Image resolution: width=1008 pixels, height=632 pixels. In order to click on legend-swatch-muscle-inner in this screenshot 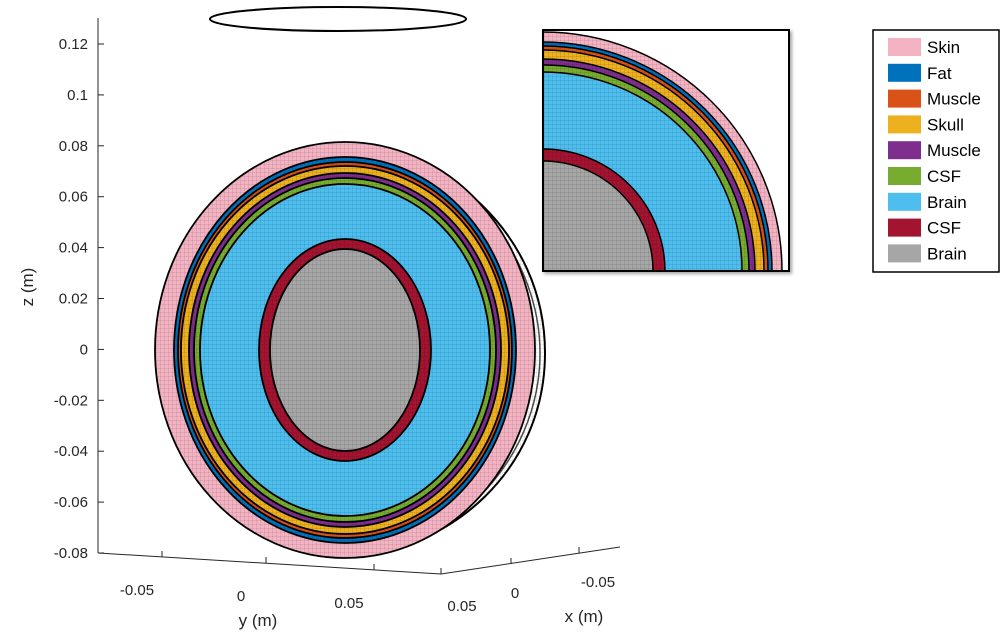, I will do `click(904, 150)`.